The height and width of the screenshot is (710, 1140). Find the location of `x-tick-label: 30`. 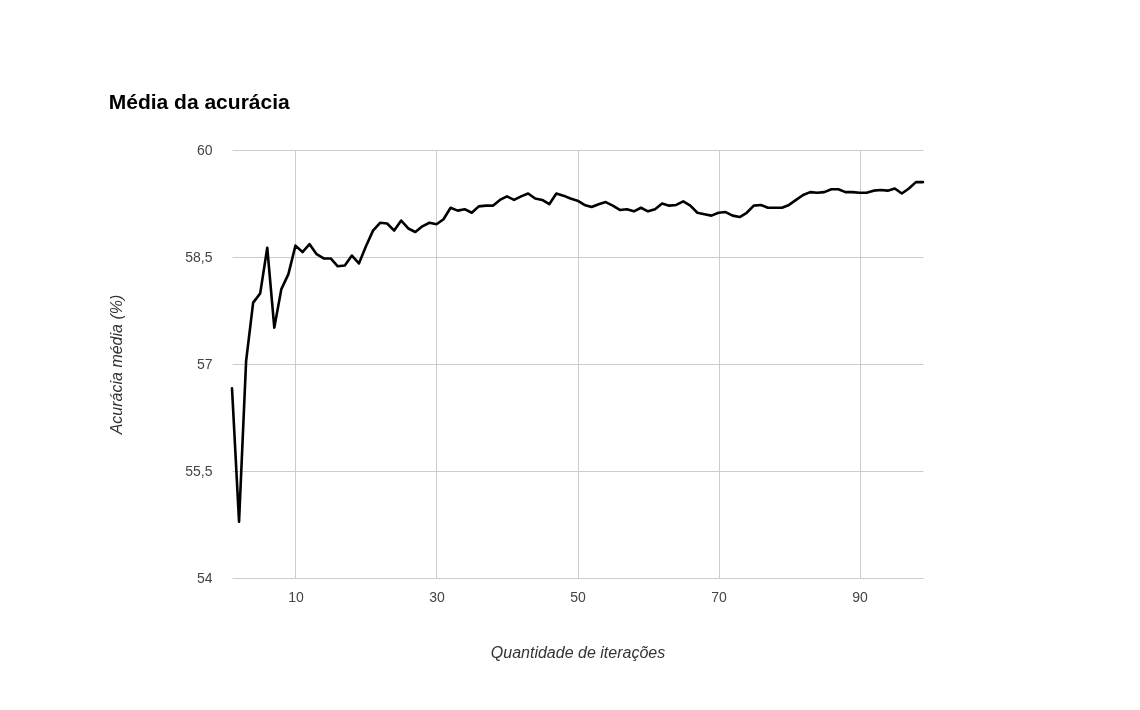

x-tick-label: 30 is located at coordinates (437, 596).